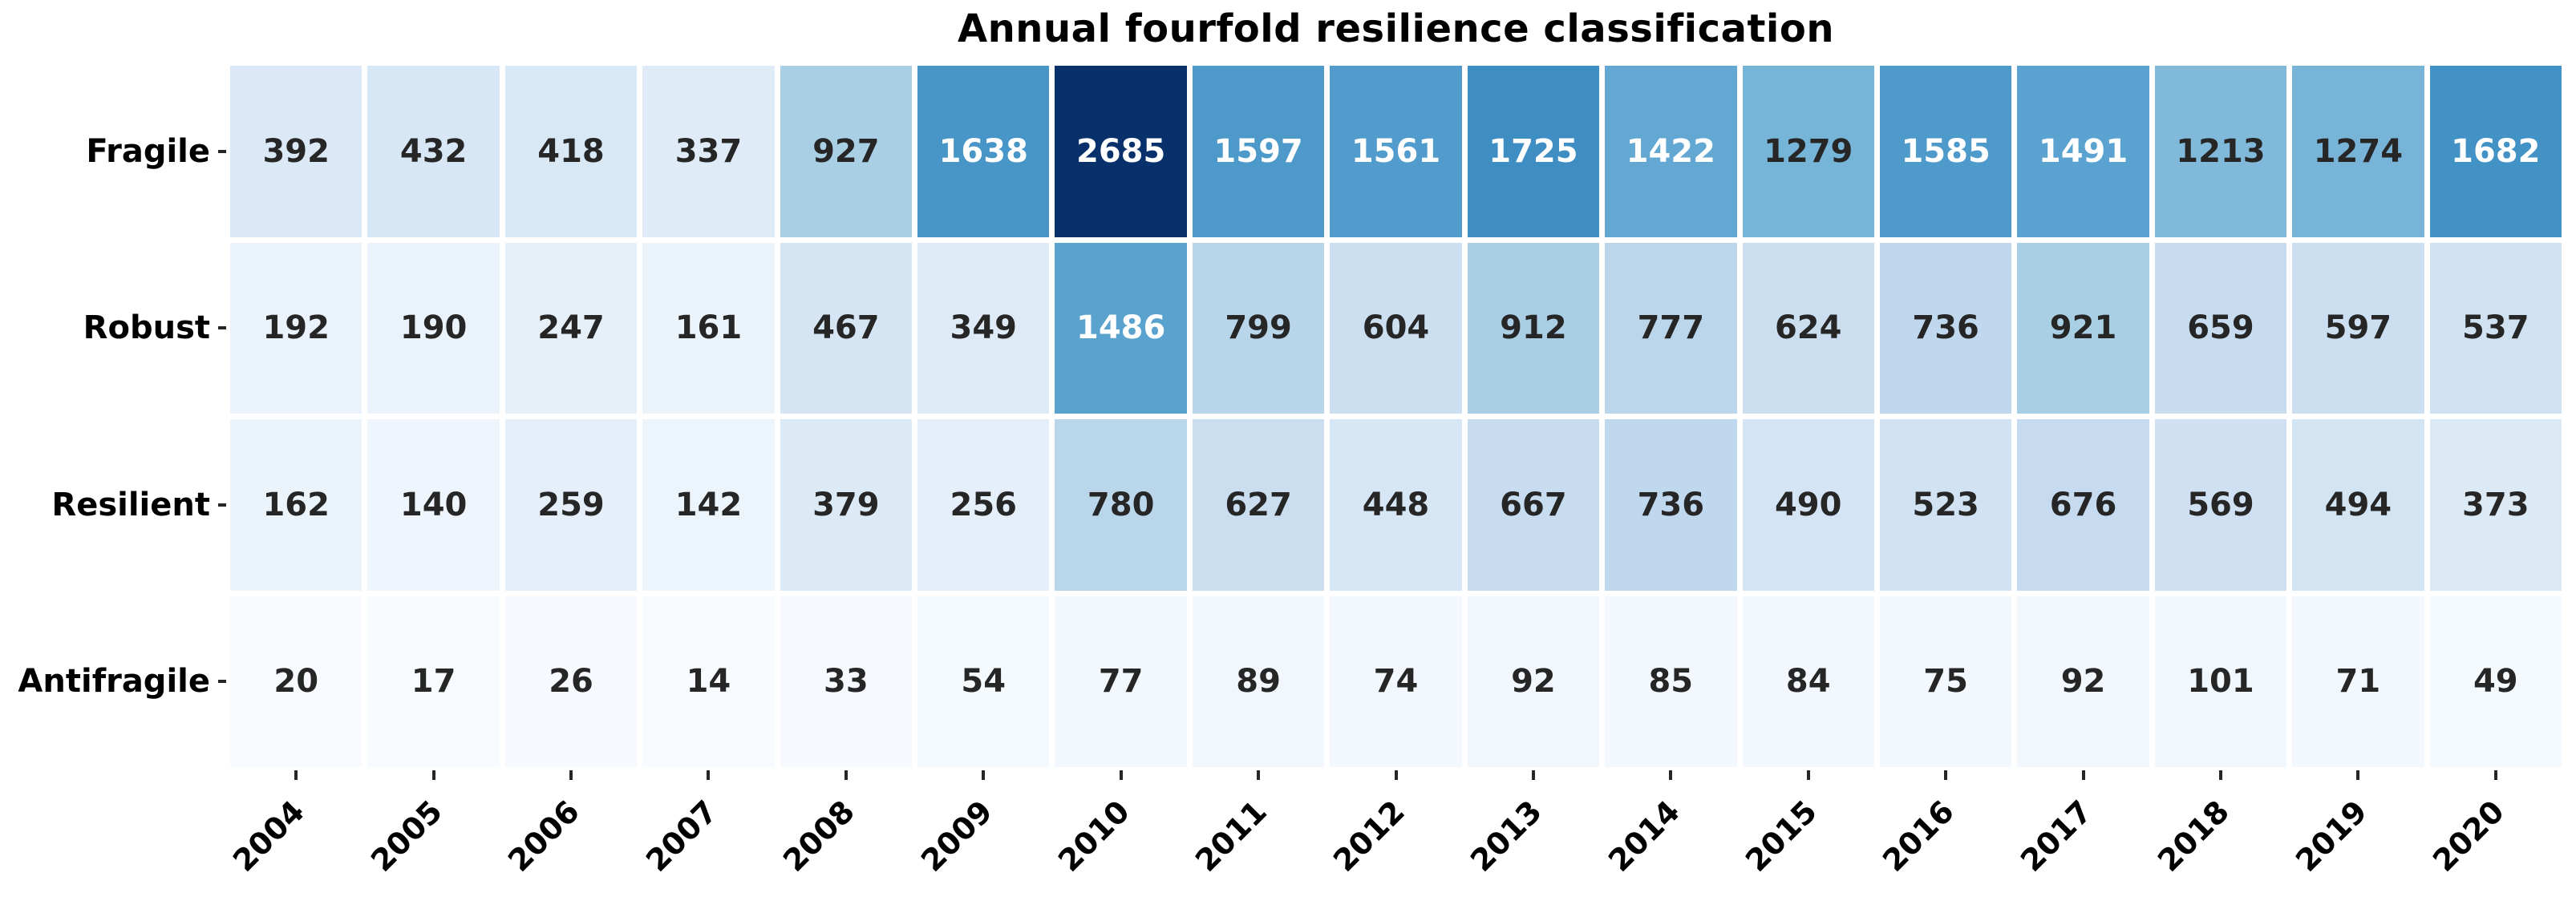  What do you see at coordinates (296, 505) in the screenshot?
I see `heatmap-cell: 162` at bounding box center [296, 505].